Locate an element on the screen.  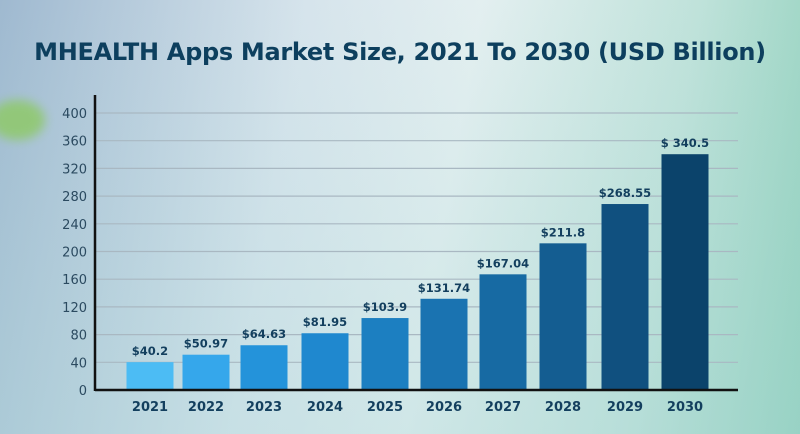
bar-2030 is located at coordinates (685, 272).